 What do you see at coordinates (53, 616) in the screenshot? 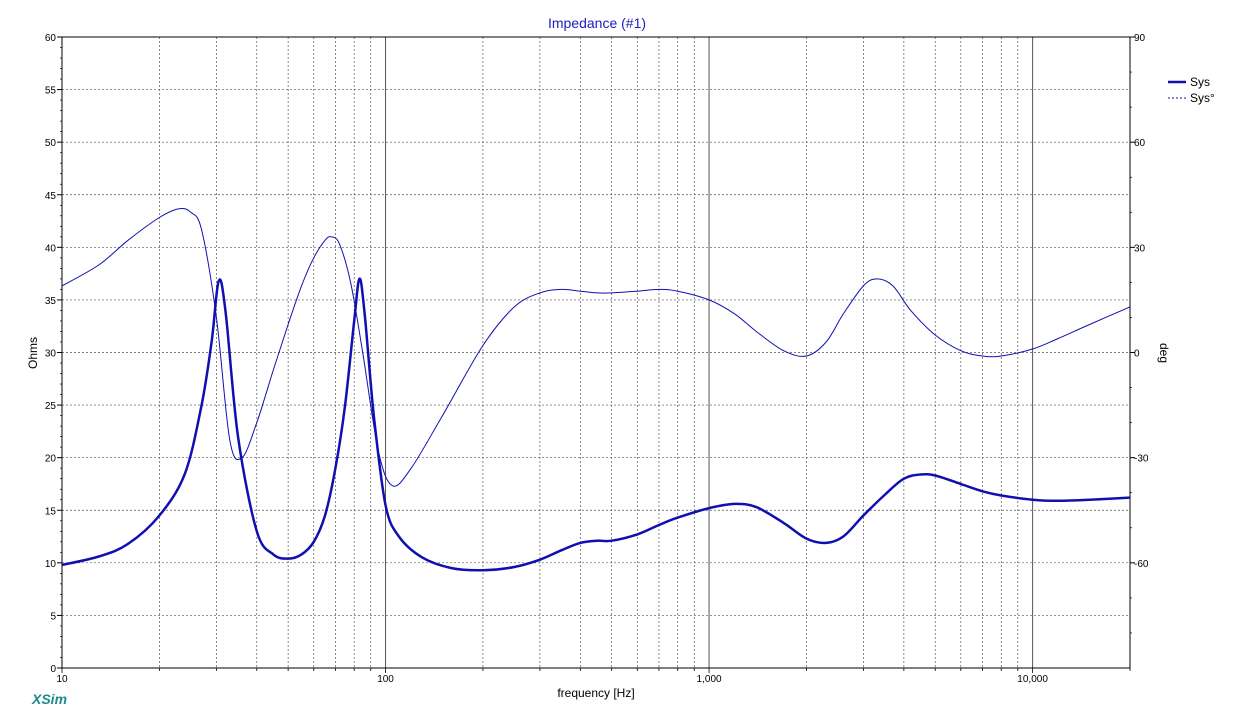
I see `y-tick-label: 5` at bounding box center [53, 616].